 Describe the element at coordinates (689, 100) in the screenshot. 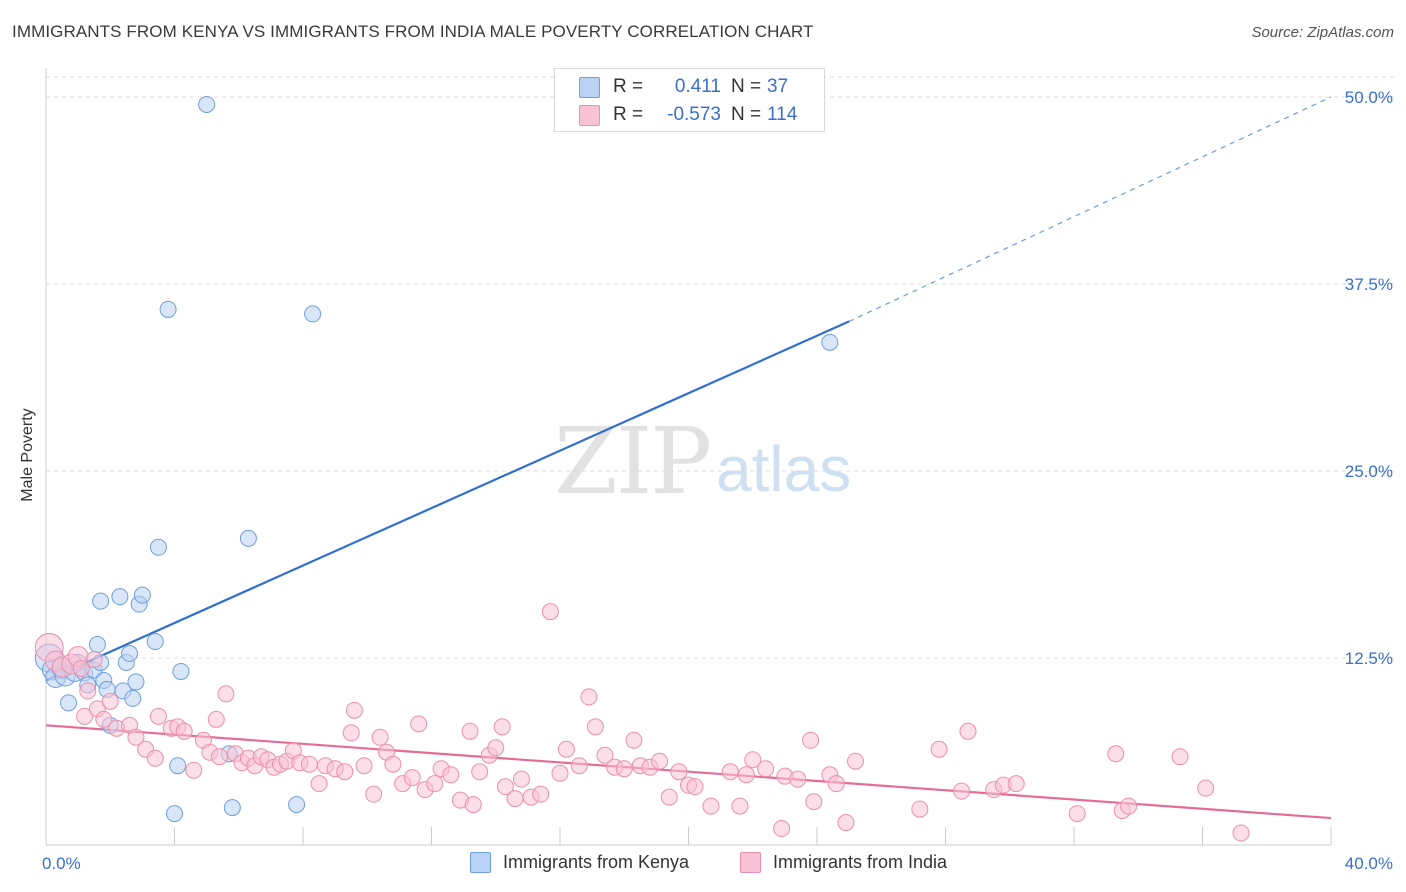

I see `stats-box: R = 0.411 N = 37 R = -0.573 N = 114` at that location.